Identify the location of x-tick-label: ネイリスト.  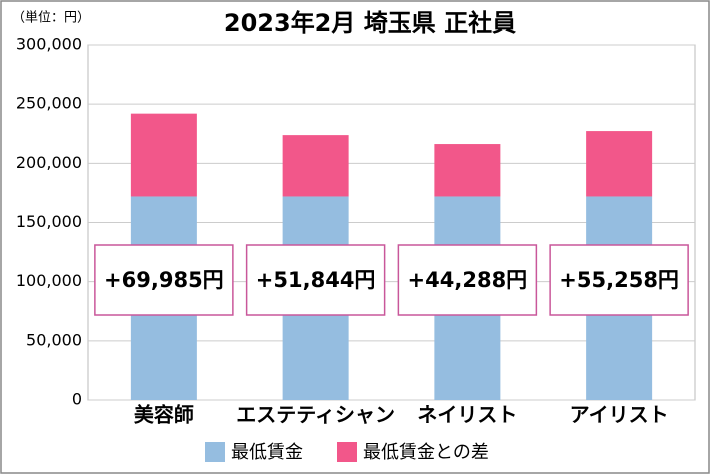
(467, 415).